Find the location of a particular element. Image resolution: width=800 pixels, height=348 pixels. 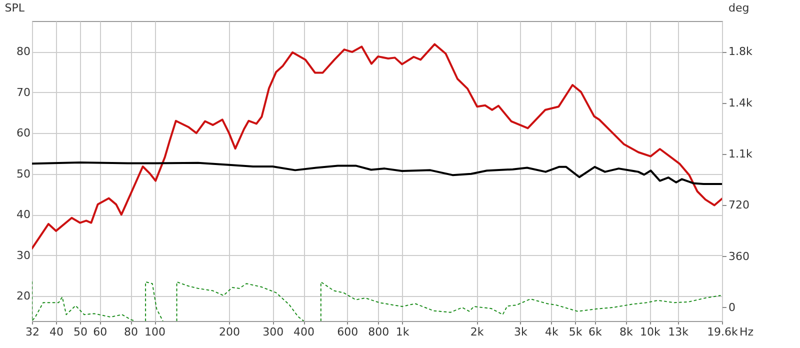

y-tick-label: 20 is located at coordinates (23, 296).